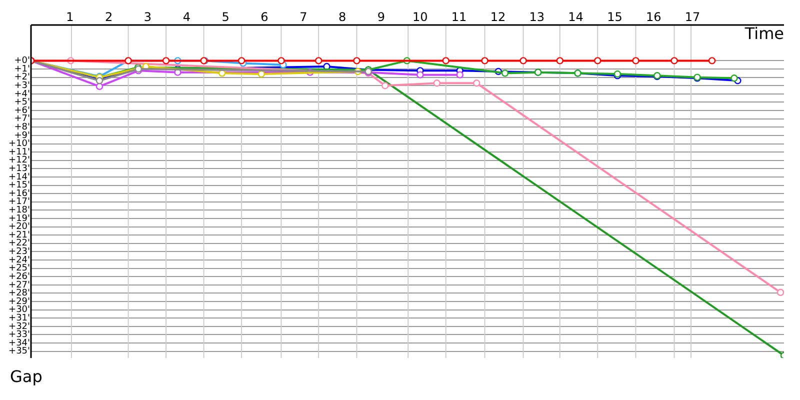 Image resolution: width=800 pixels, height=400 pixels. Describe the element at coordinates (26, 376) in the screenshot. I see `y-axis-title: Gap` at that location.